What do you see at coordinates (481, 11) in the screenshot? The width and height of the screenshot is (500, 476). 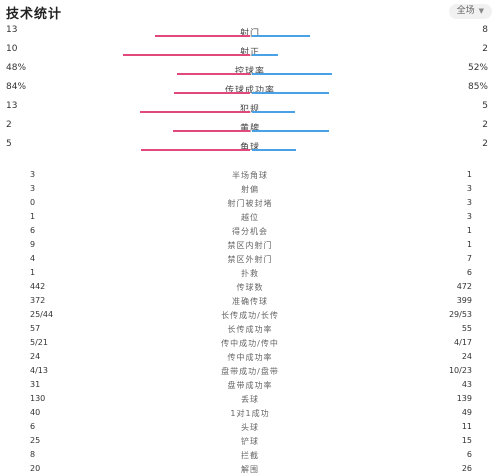 I see `chevron-down-icon: ▼` at bounding box center [481, 11].